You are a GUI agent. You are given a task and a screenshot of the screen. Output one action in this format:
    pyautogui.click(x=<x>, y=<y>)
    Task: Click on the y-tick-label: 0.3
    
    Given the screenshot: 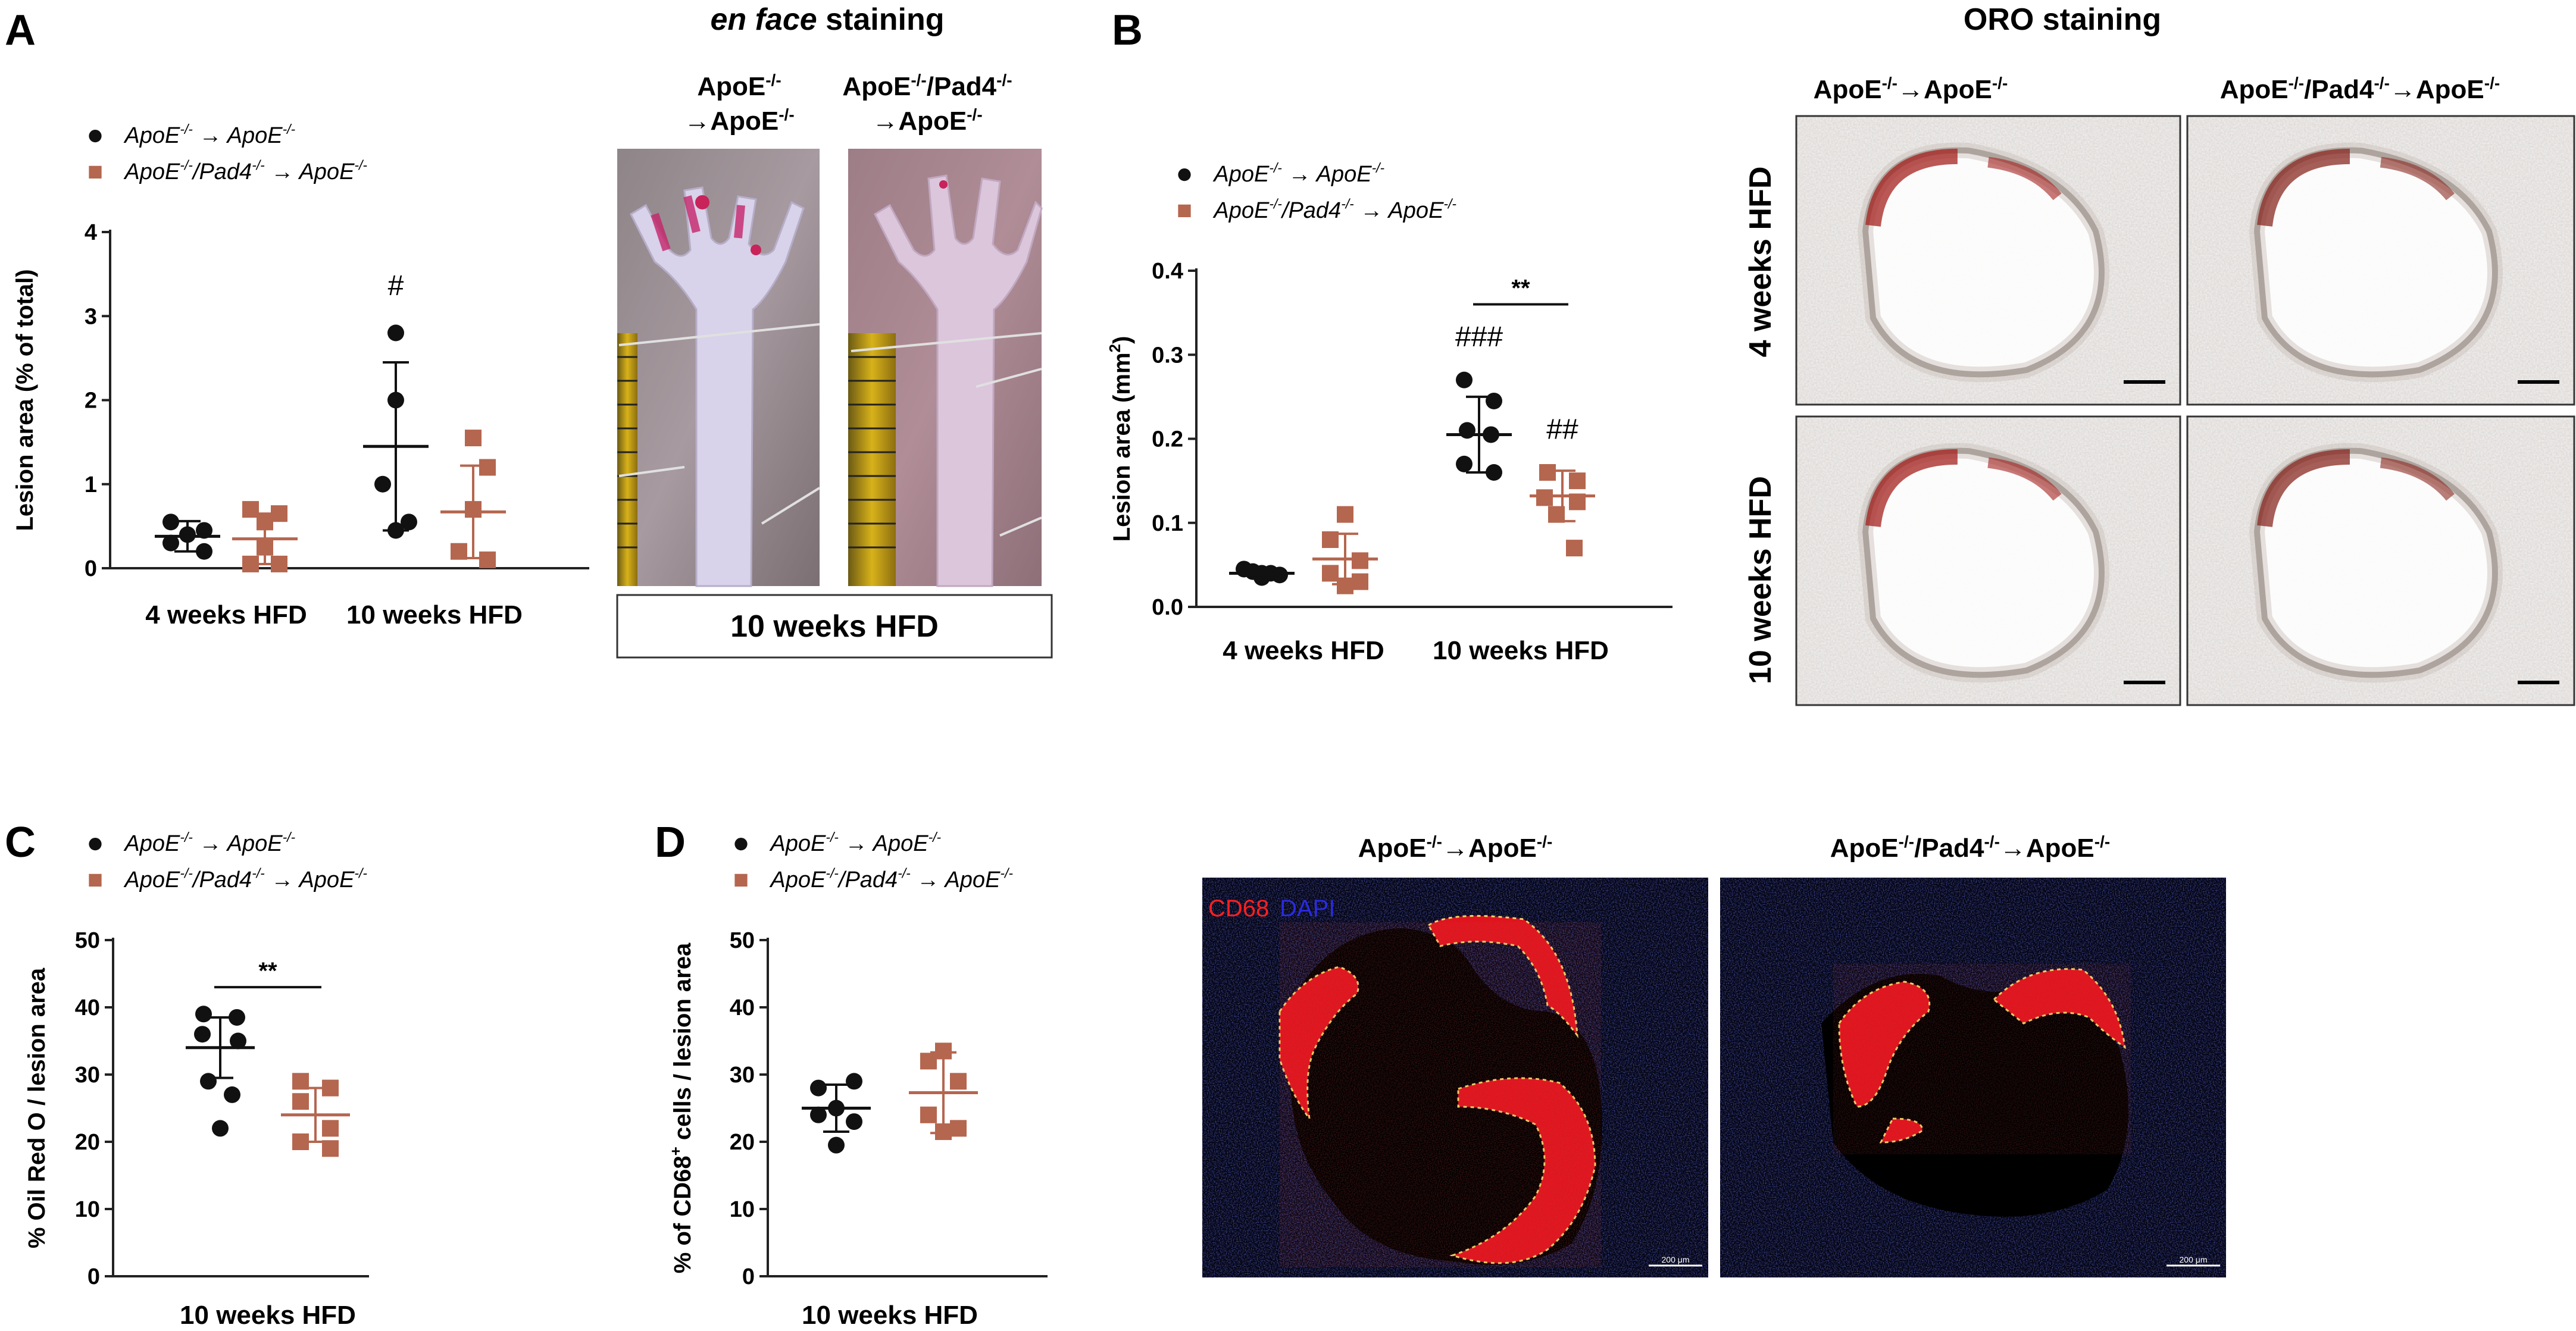 What is the action you would take?
    pyautogui.click(x=1167, y=355)
    